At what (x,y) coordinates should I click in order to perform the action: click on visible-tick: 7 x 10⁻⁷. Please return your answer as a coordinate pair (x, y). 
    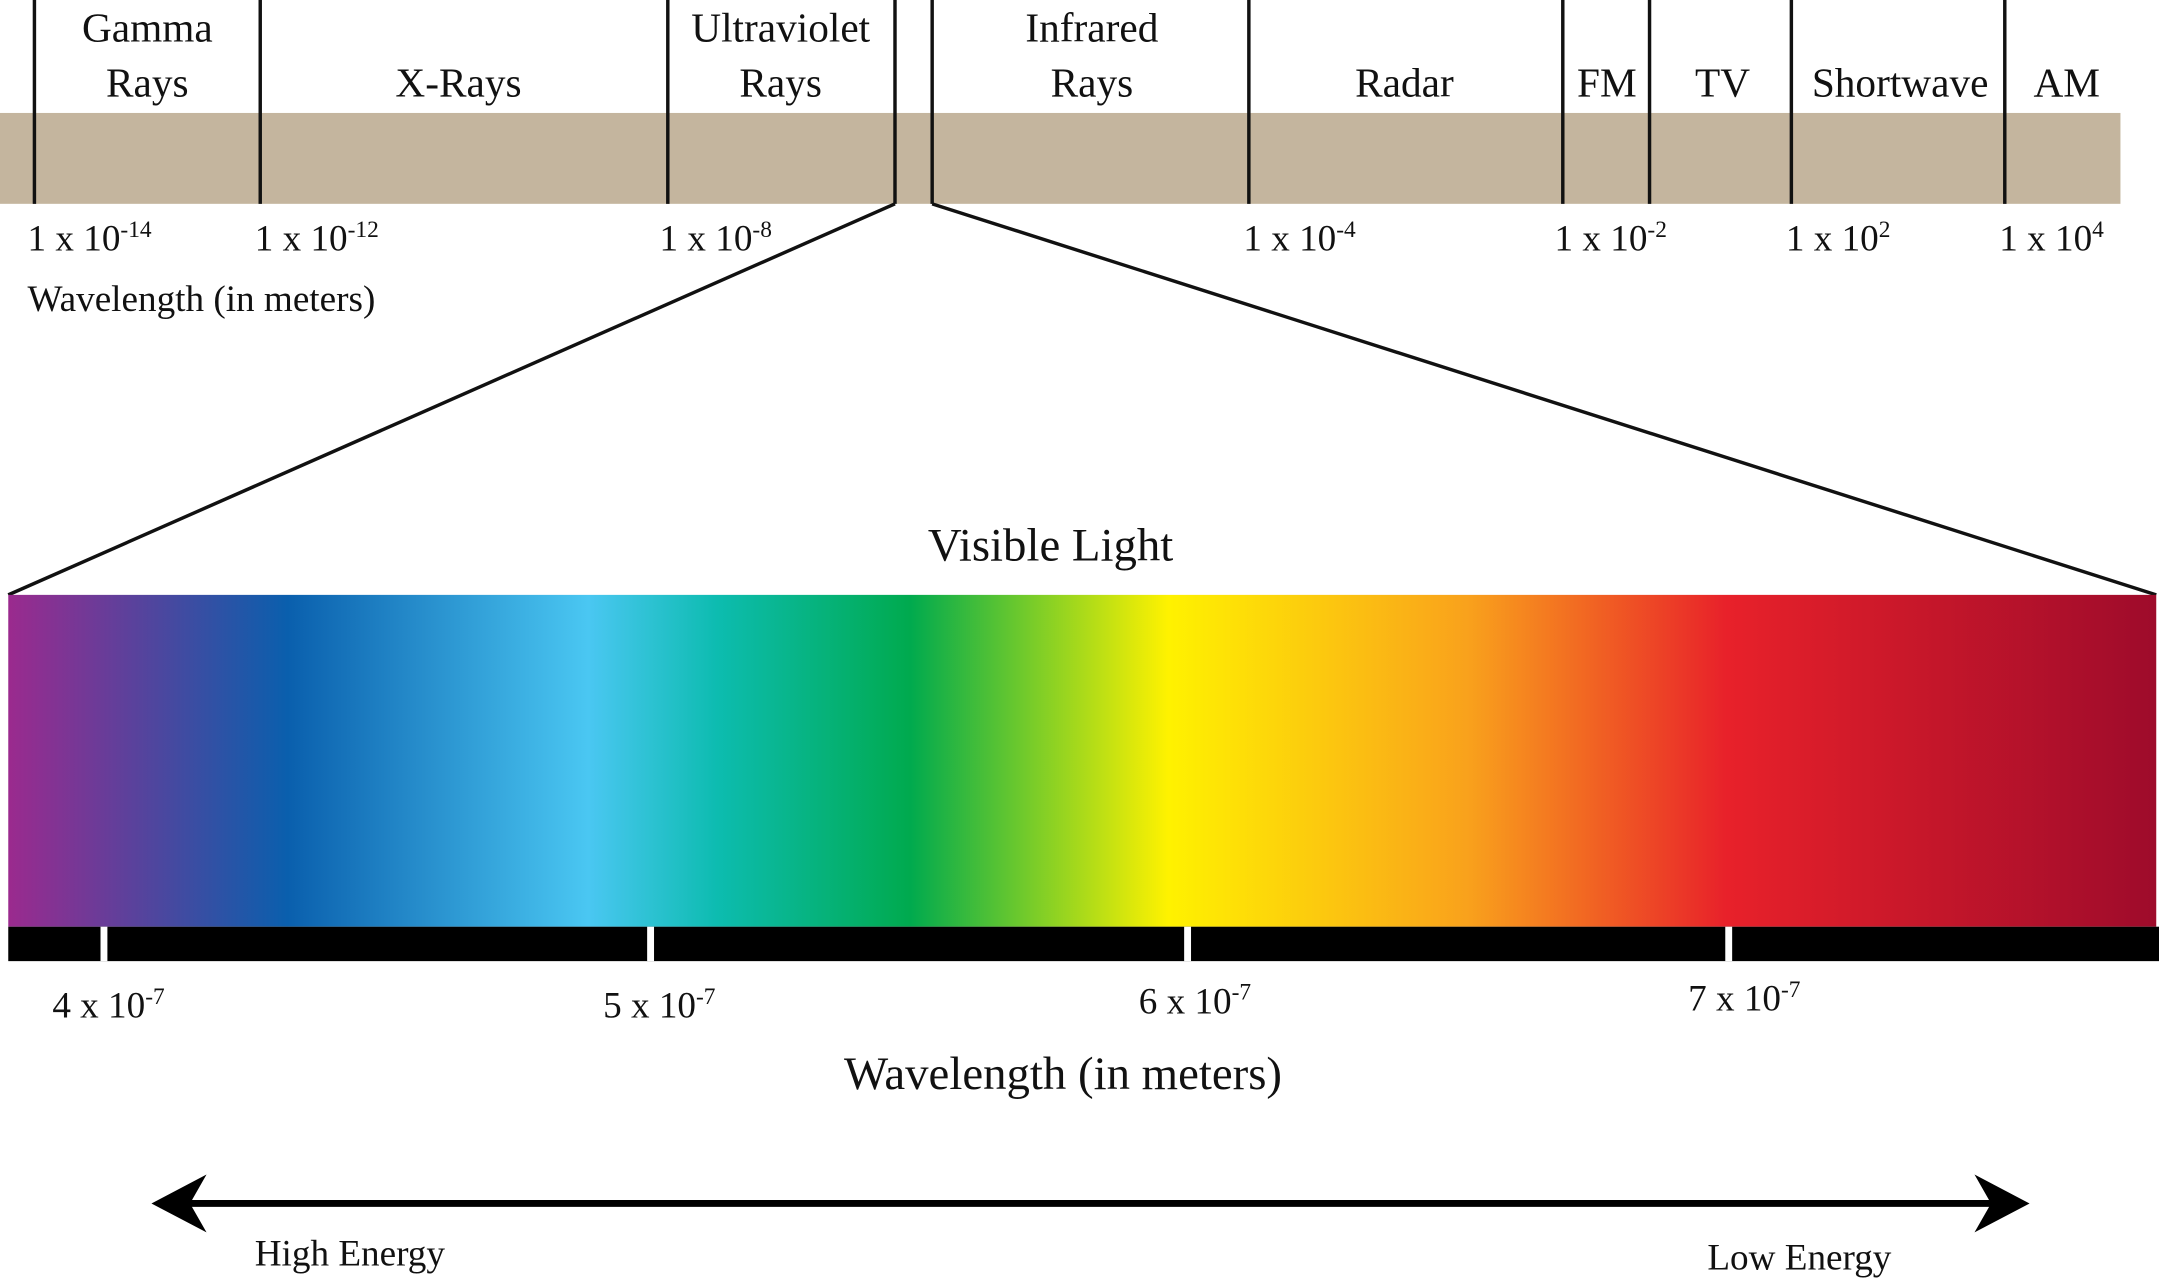
    Looking at the image, I should click on (1744, 998).